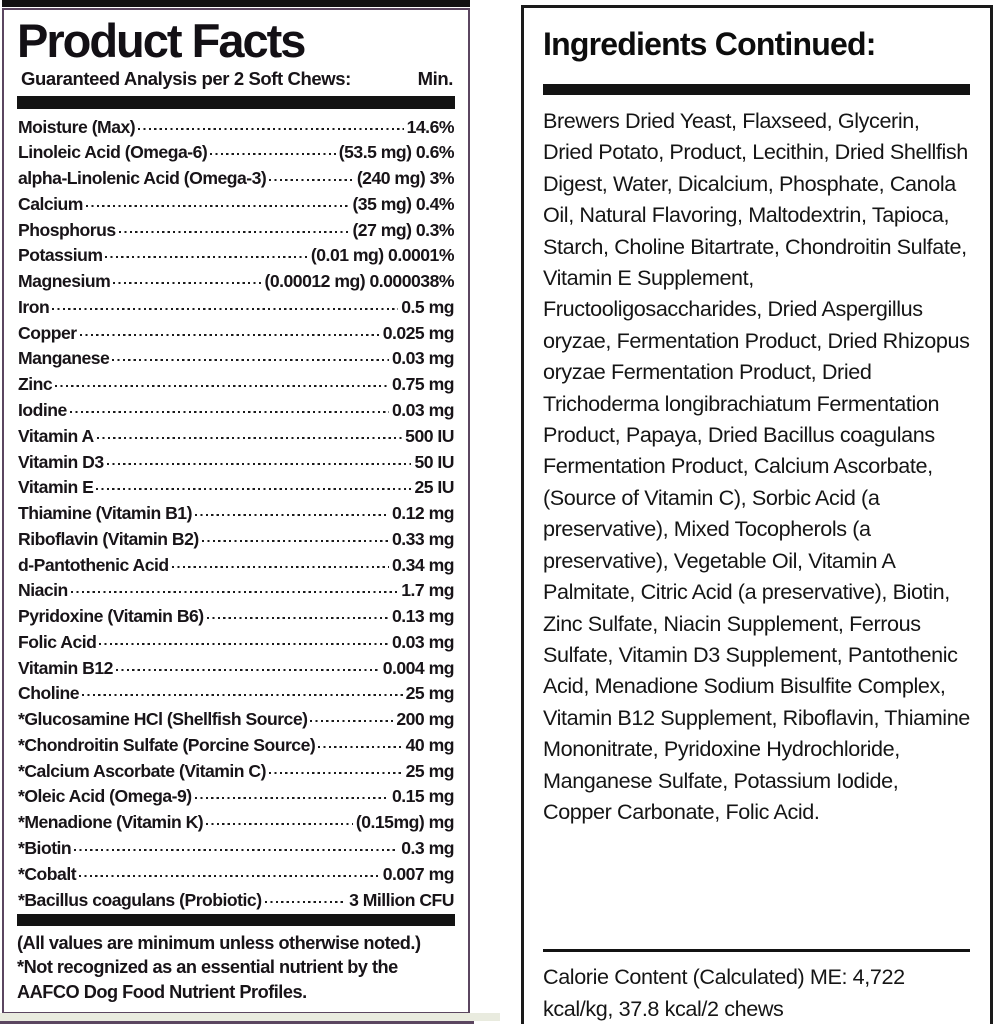 Image resolution: width=995 pixels, height=1024 pixels. I want to click on analysis-row: Manganese 0.03 mg, so click(236, 358).